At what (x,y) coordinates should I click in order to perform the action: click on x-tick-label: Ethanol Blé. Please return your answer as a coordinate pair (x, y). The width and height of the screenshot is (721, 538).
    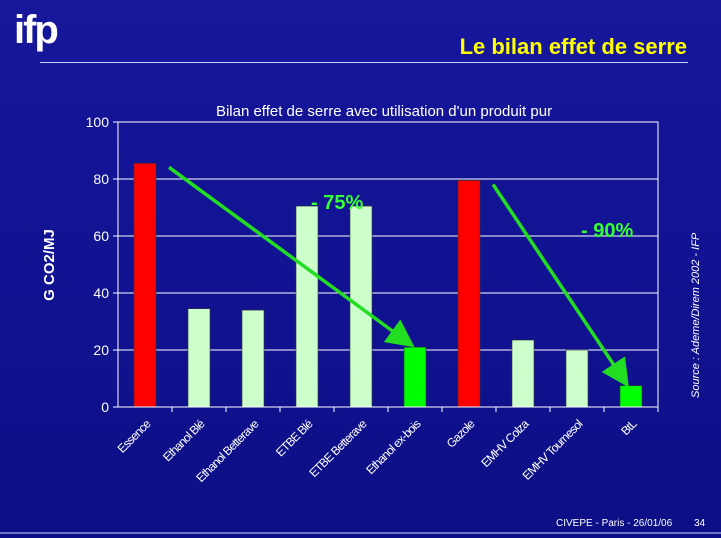
    Looking at the image, I should click on (184, 440).